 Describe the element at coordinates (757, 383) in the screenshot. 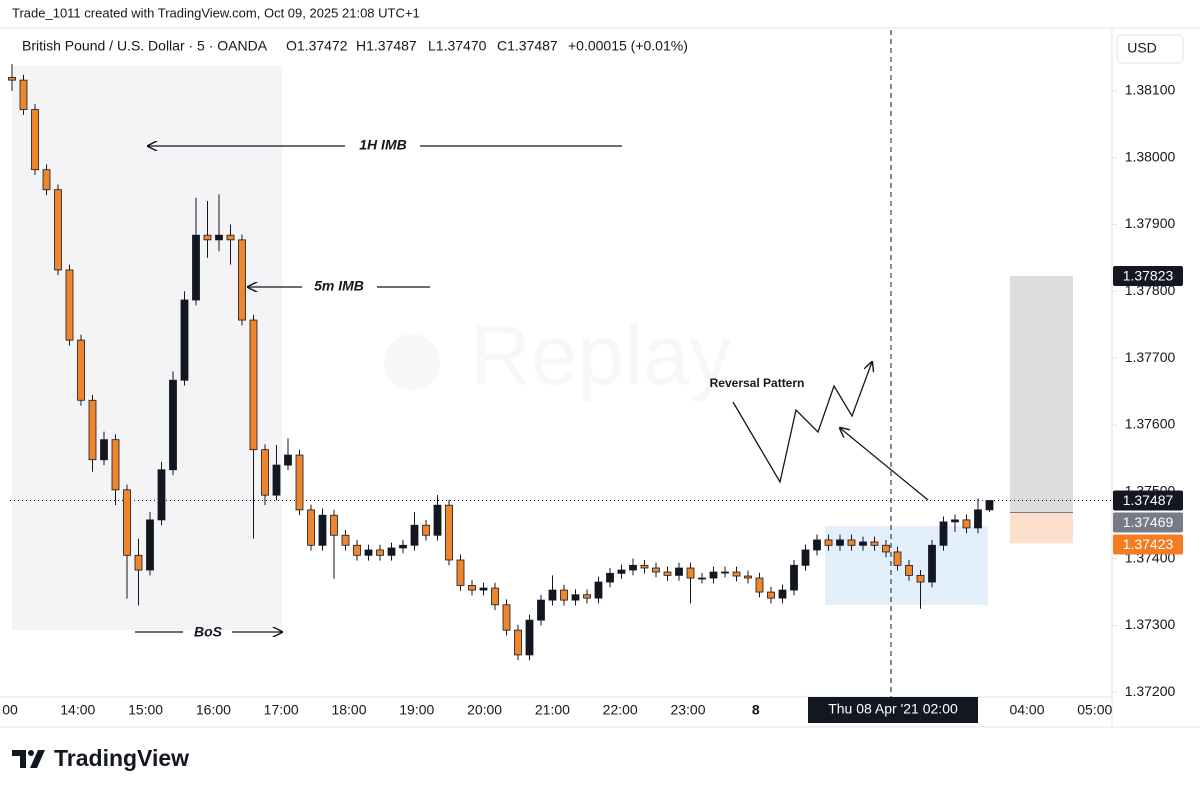

I see `annotation: Reversal Pattern` at that location.